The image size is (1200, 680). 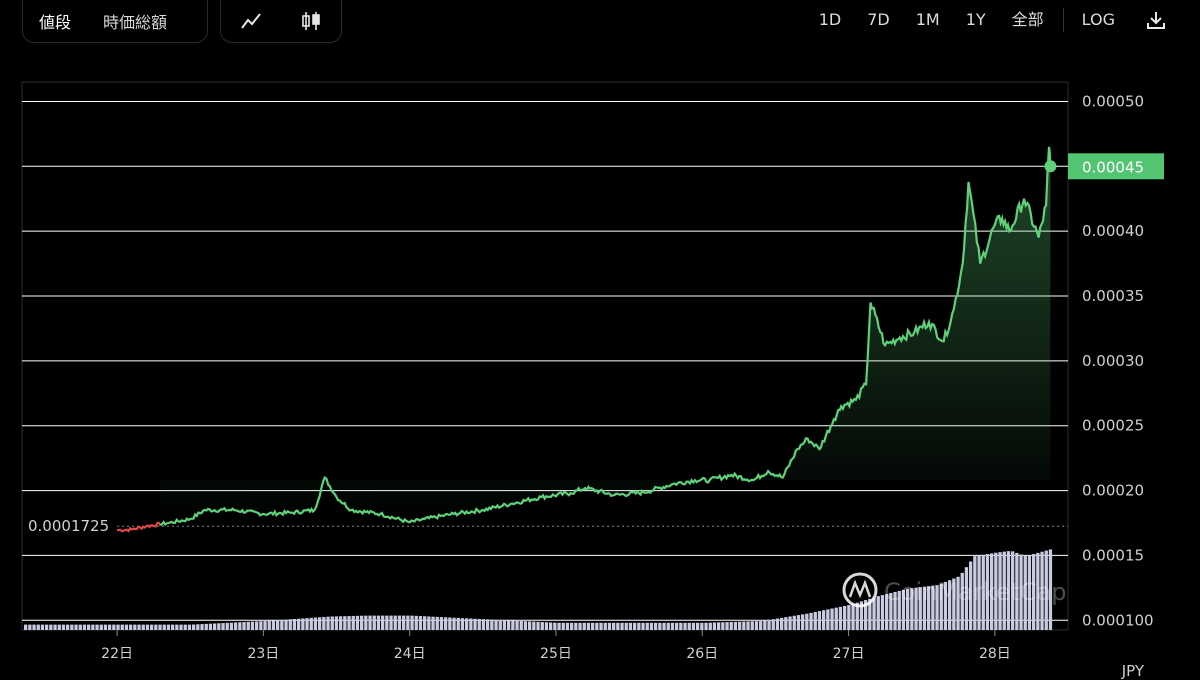 I want to click on price-line-down, so click(x=139, y=527).